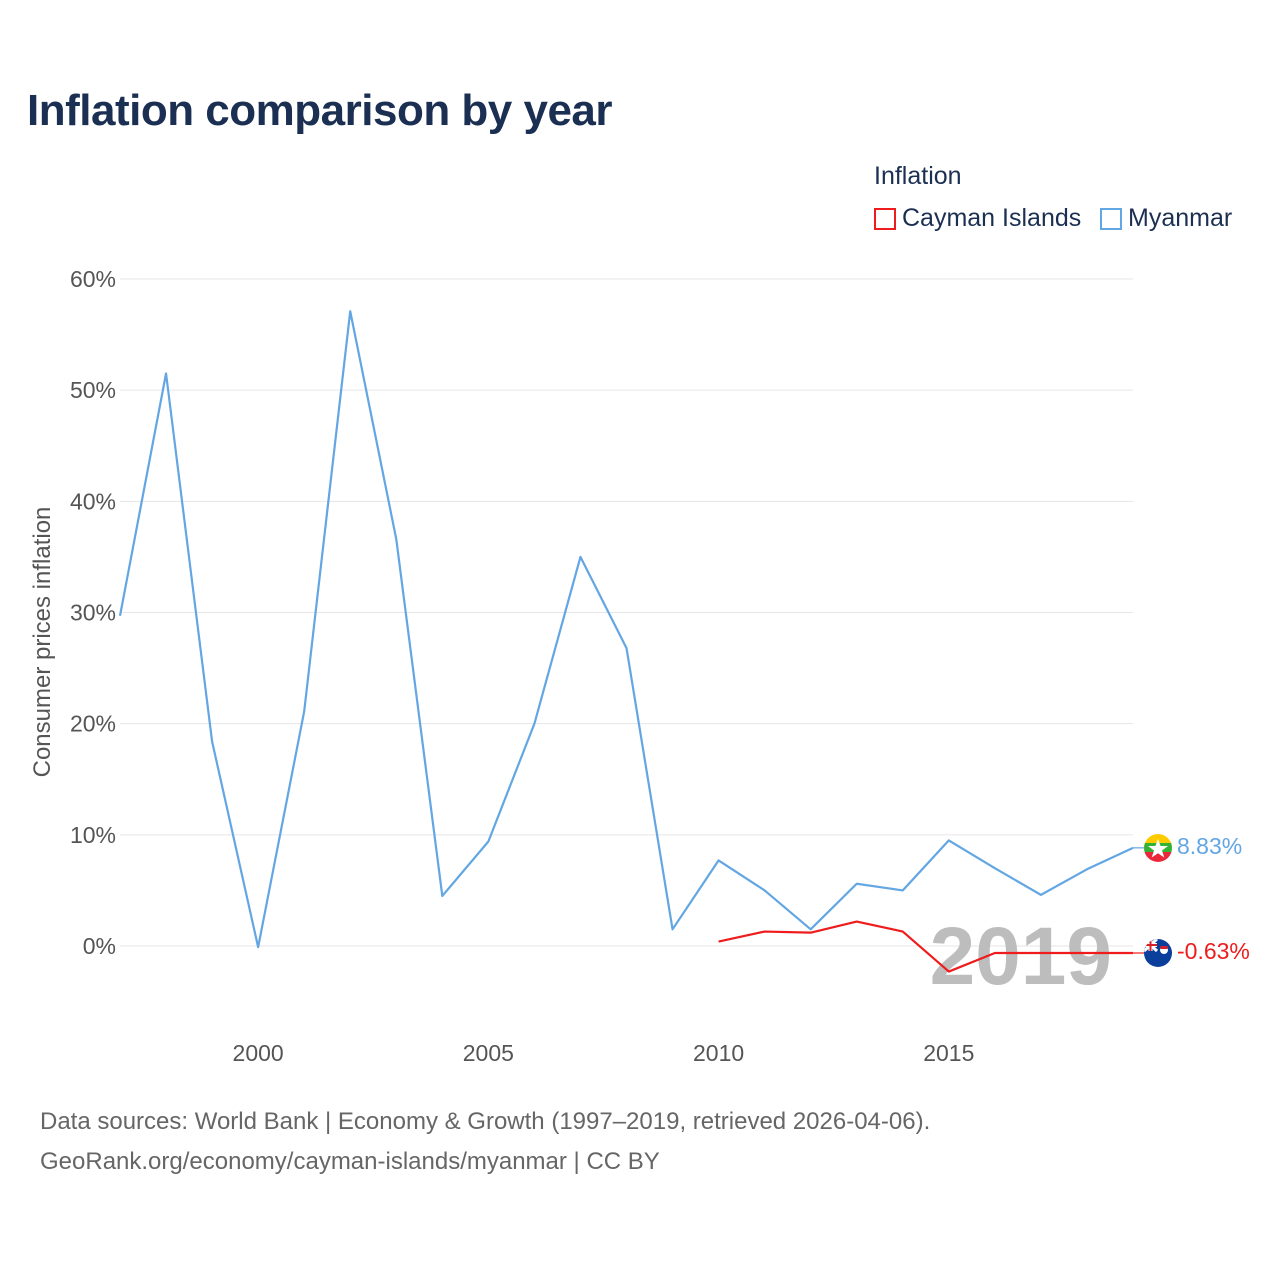 The image size is (1280, 1280). What do you see at coordinates (1213, 951) in the screenshot?
I see `end-label-cayman-islands: -0.63%` at bounding box center [1213, 951].